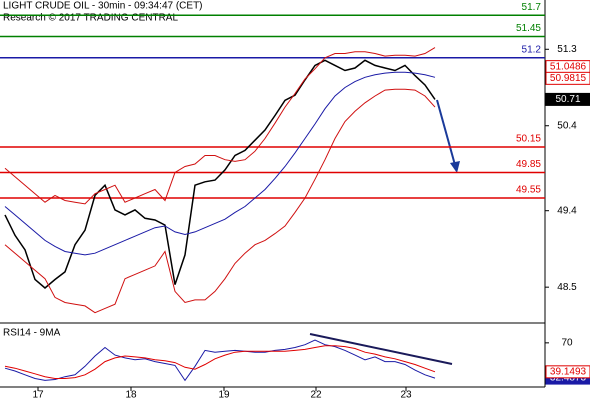  Describe the element at coordinates (103, 6) in the screenshot. I see `chart-title: LIGHT CRUDE OIL - 30min - 09:34:47 (CET)` at that location.